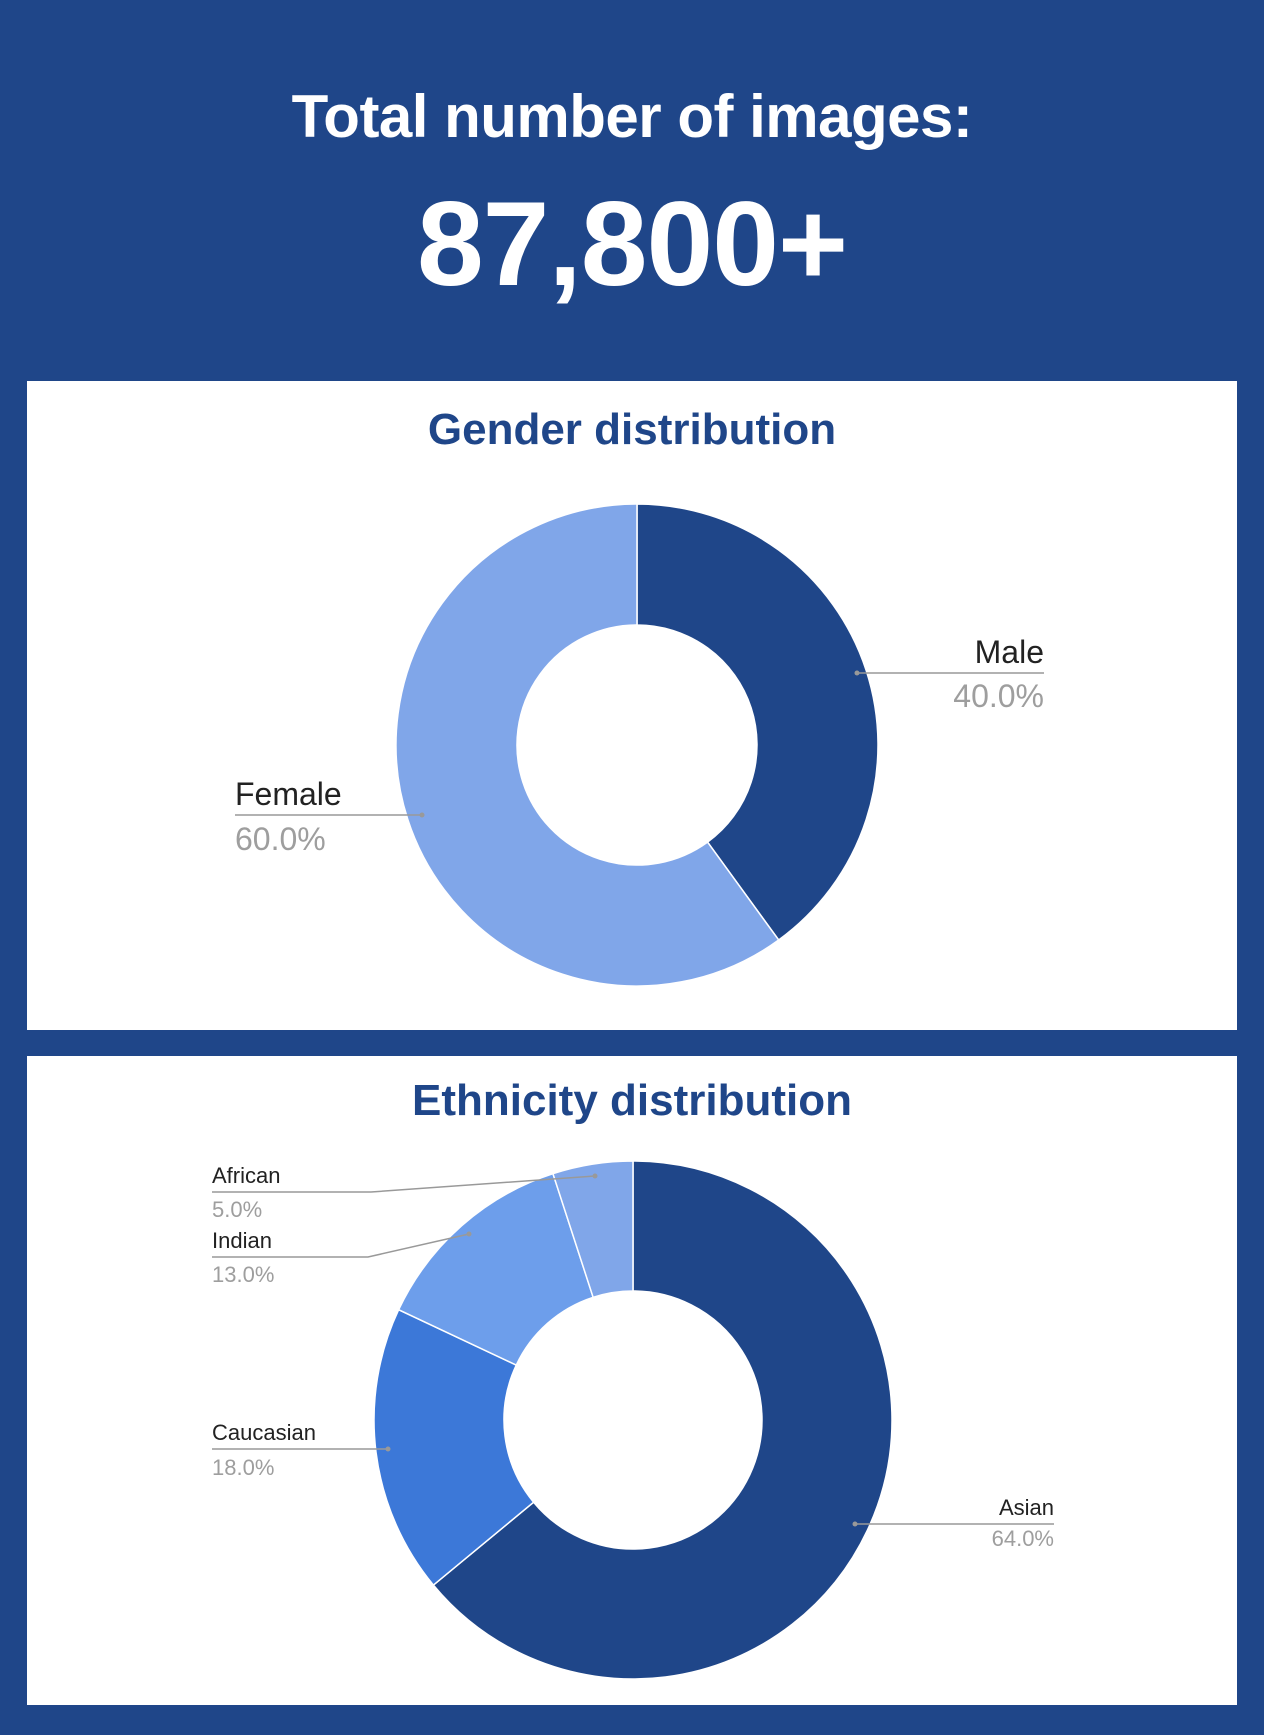 The height and width of the screenshot is (1735, 1264). Describe the element at coordinates (593, 1229) in the screenshot. I see `slice-african` at that location.